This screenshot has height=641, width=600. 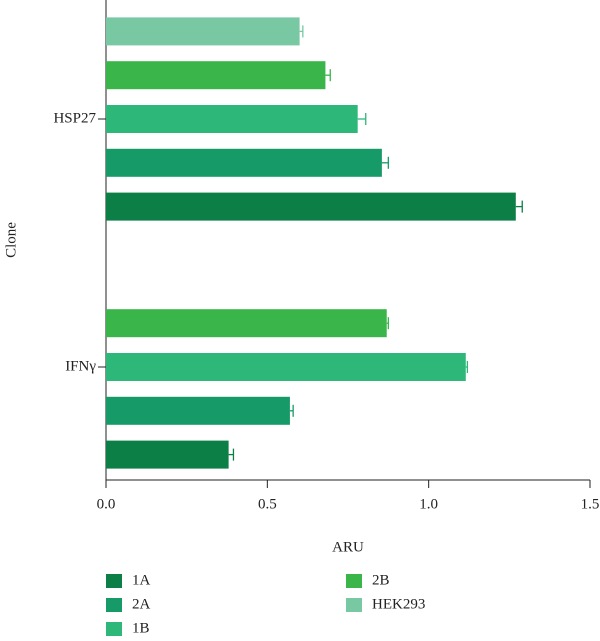 I want to click on x-tick-label: 0.0, so click(x=106, y=504).